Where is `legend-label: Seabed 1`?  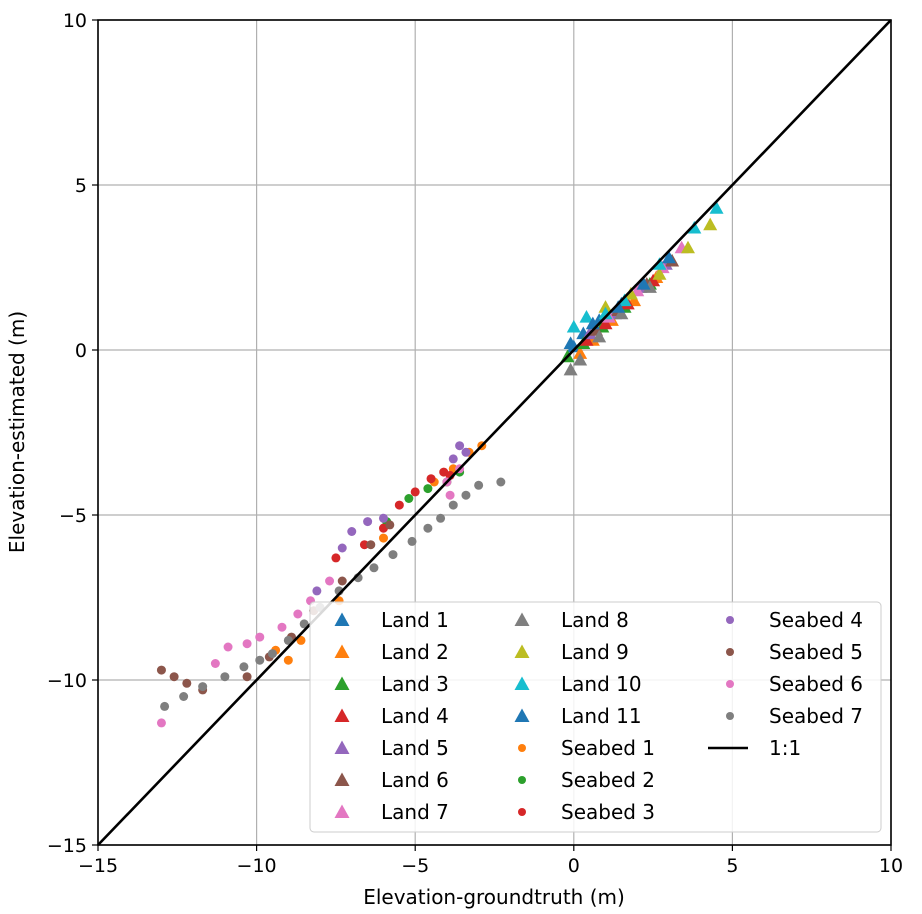
legend-label: Seabed 1 is located at coordinates (608, 748).